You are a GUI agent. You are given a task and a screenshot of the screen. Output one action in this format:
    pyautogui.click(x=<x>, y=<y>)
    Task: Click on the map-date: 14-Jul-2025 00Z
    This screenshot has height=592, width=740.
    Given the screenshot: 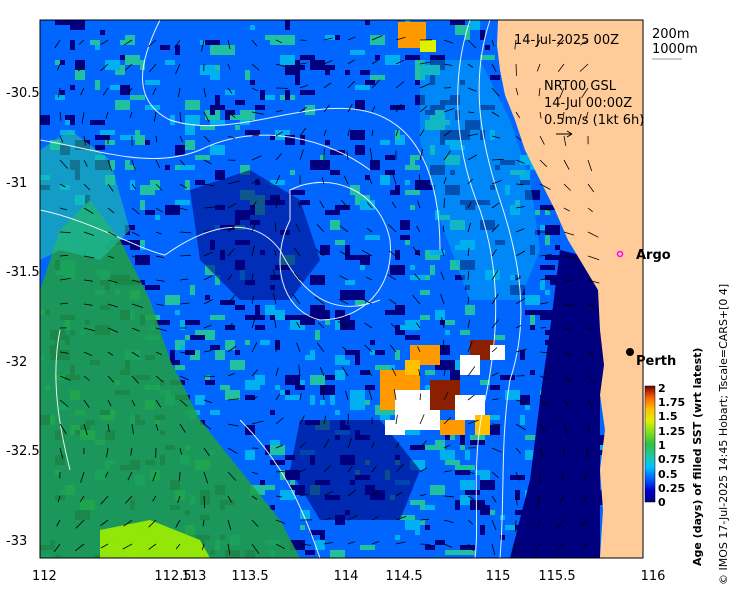 What is the action you would take?
    pyautogui.click(x=566, y=40)
    